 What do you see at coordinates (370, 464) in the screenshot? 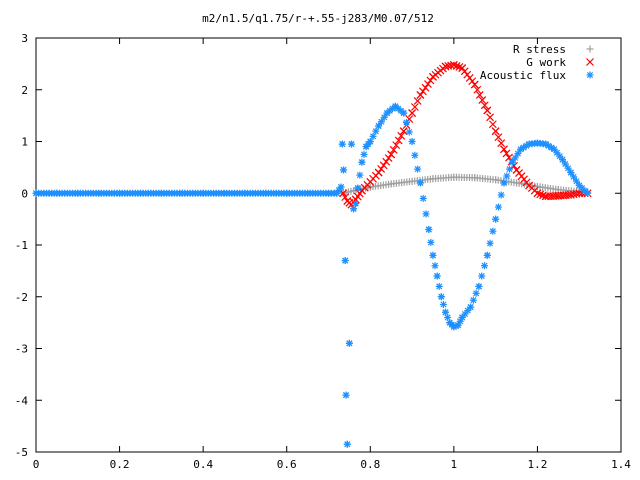
I see `x-tick-label: 0.8` at bounding box center [370, 464].